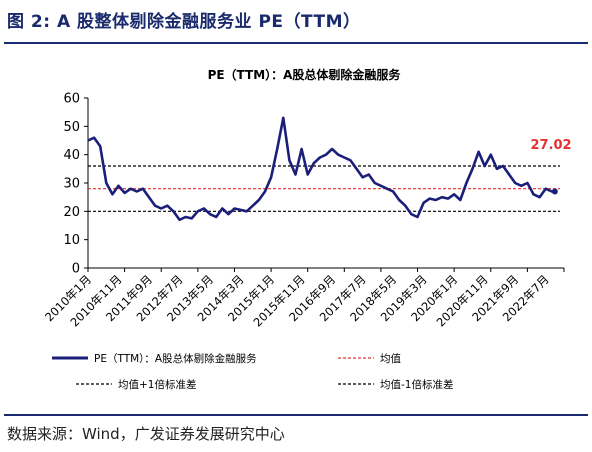 Image resolution: width=592 pixels, height=452 pixels. Describe the element at coordinates (550, 145) in the screenshot. I see `latest-value-label: 27.02` at that location.